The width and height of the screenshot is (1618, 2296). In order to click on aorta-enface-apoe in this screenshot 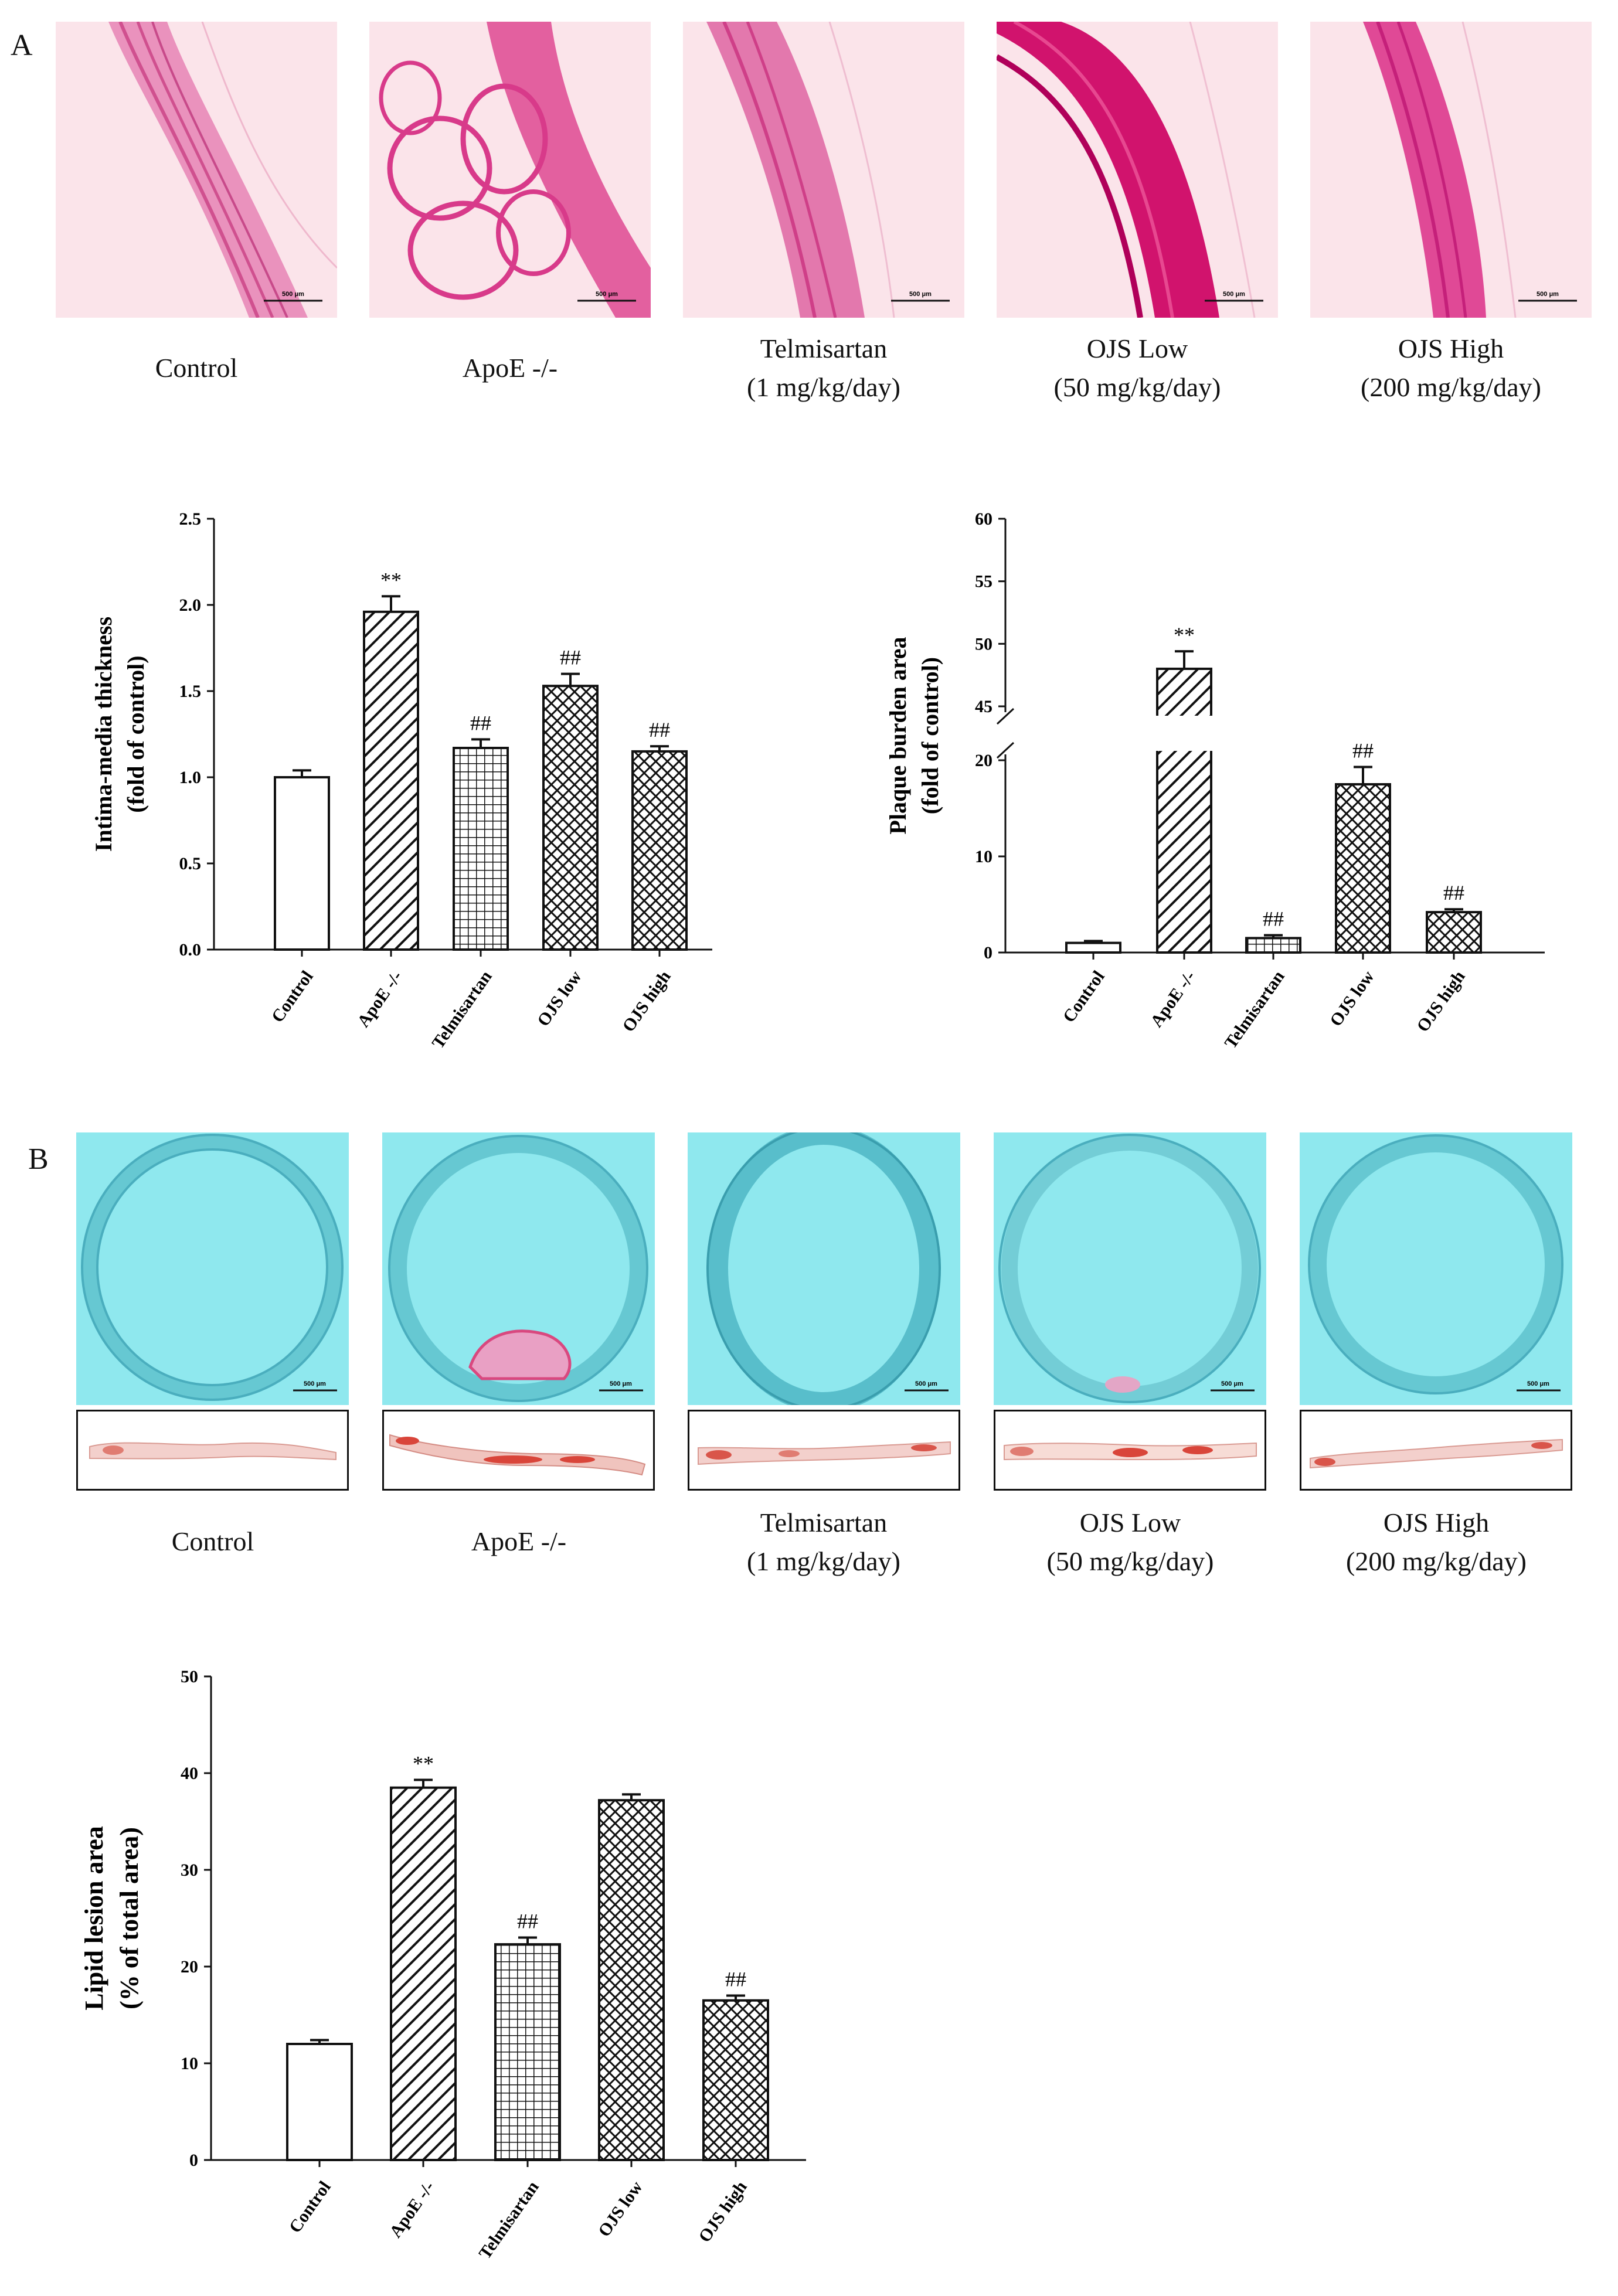, I will do `click(518, 1450)`.